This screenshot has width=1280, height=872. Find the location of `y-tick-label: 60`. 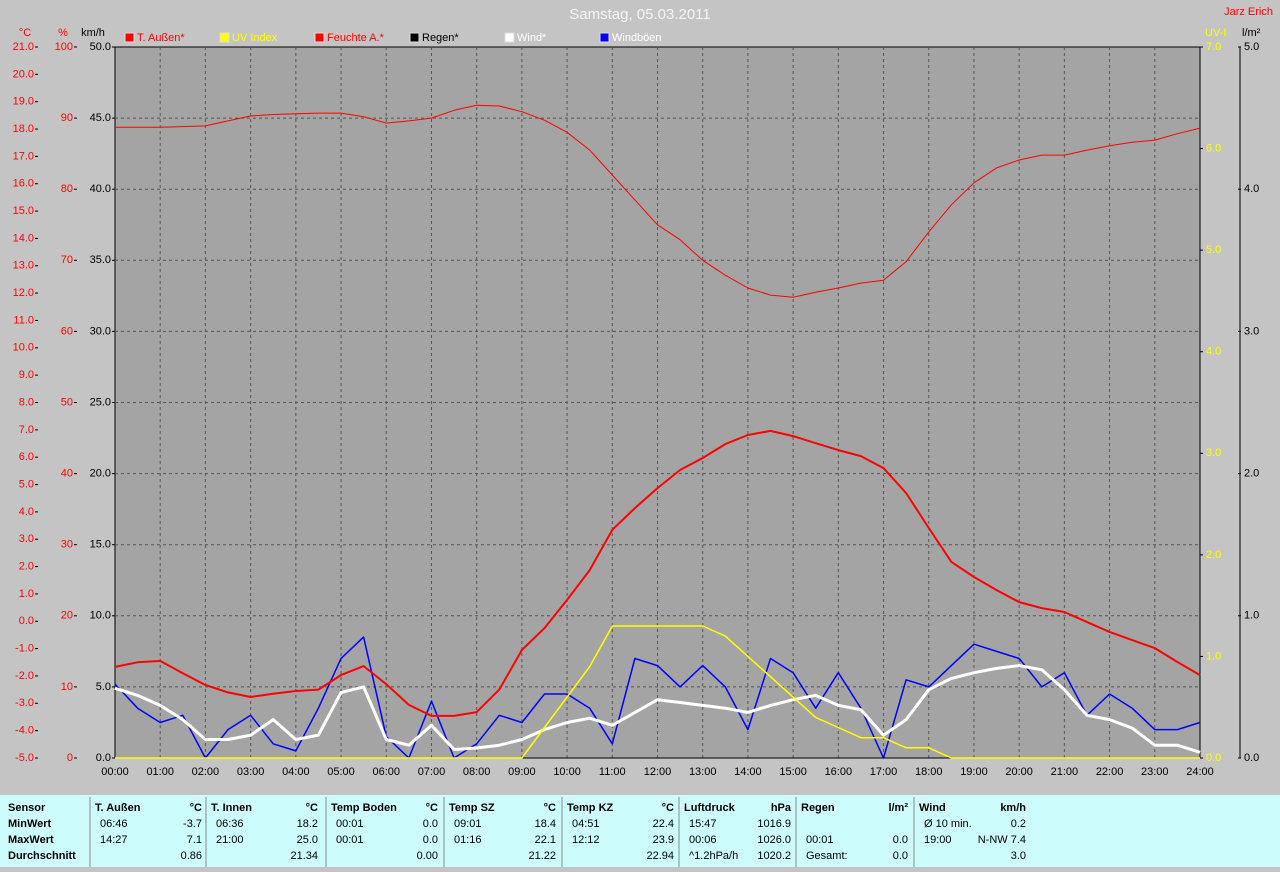

y-tick-label: 60 is located at coordinates (67, 331).